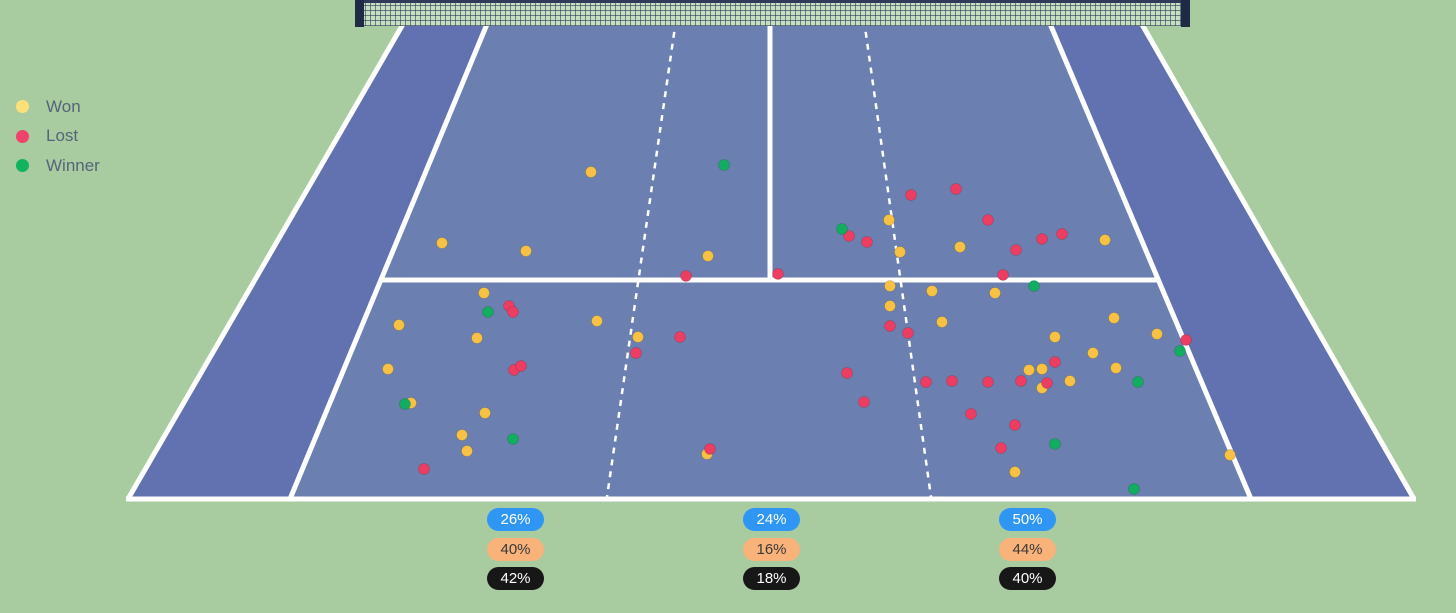 This screenshot has width=1456, height=613. I want to click on net-post-left, so click(359, 13).